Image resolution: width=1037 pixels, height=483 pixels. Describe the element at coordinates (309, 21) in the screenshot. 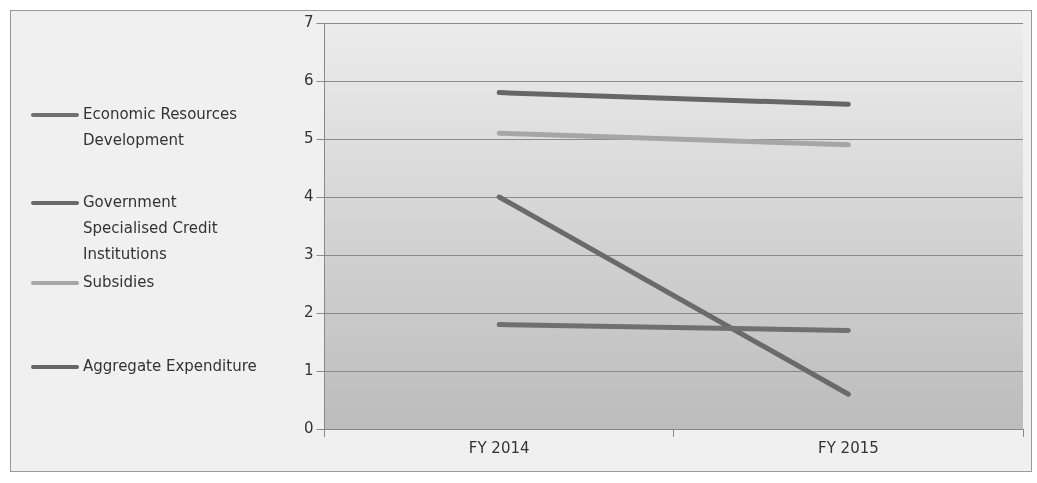

I see `y-tick-label: 7` at that location.